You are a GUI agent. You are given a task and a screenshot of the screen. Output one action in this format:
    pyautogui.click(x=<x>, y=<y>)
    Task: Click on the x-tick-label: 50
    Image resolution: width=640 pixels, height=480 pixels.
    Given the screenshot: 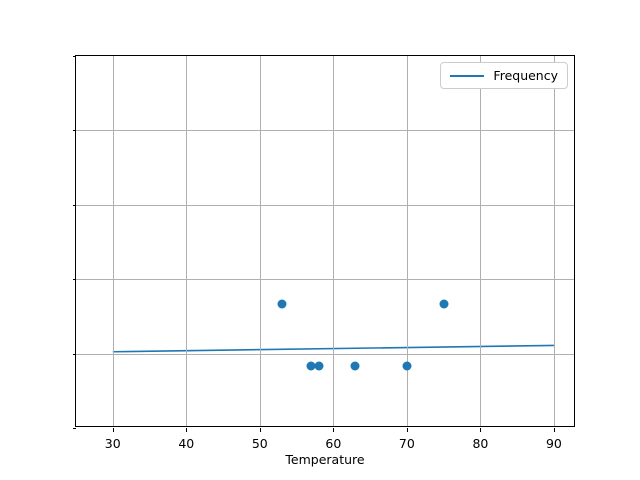 What is the action you would take?
    pyautogui.click(x=259, y=443)
    